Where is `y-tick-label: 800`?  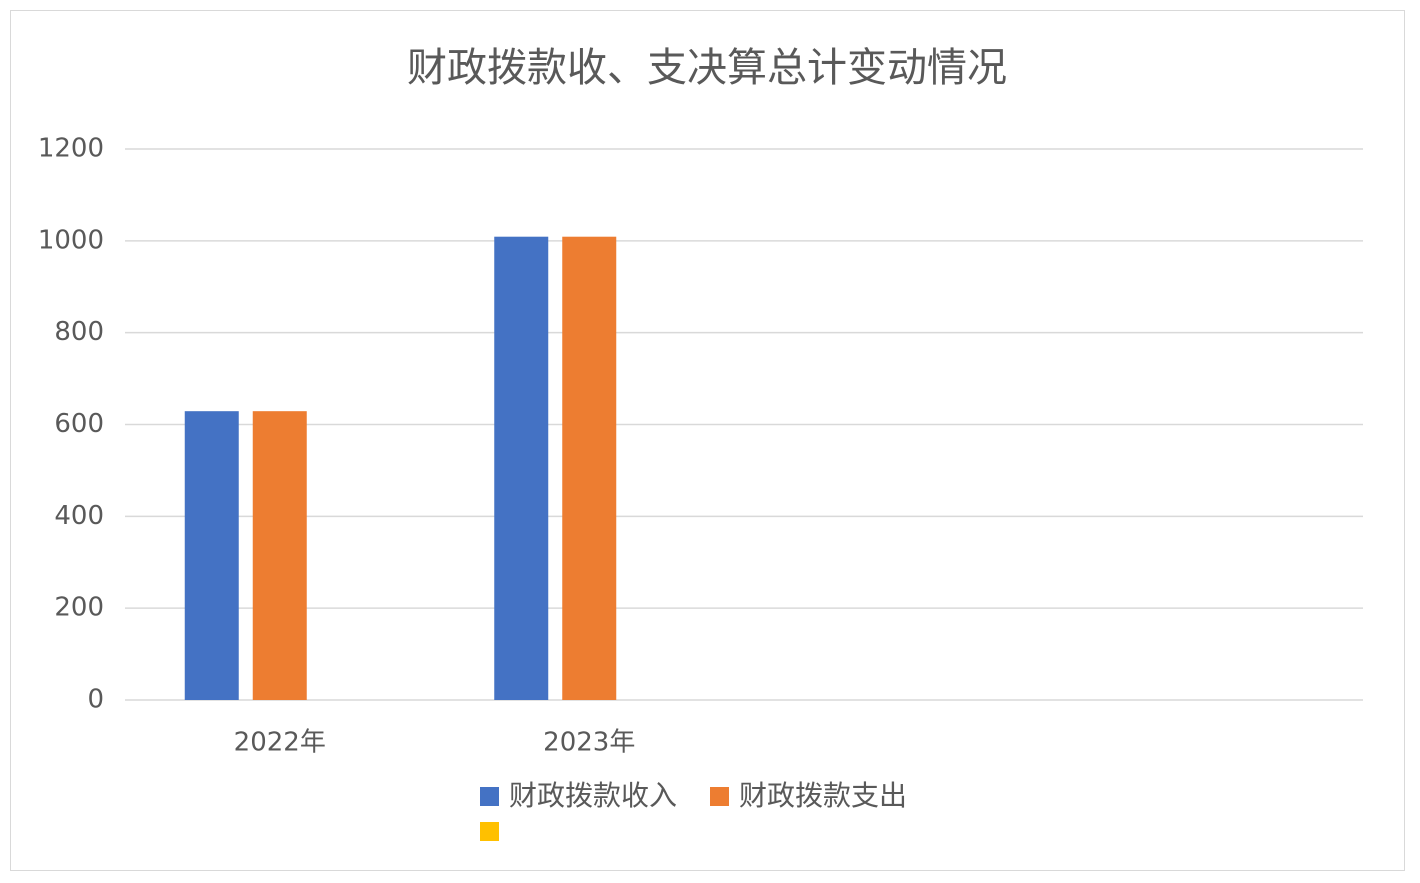
y-tick-label: 800 is located at coordinates (79, 332).